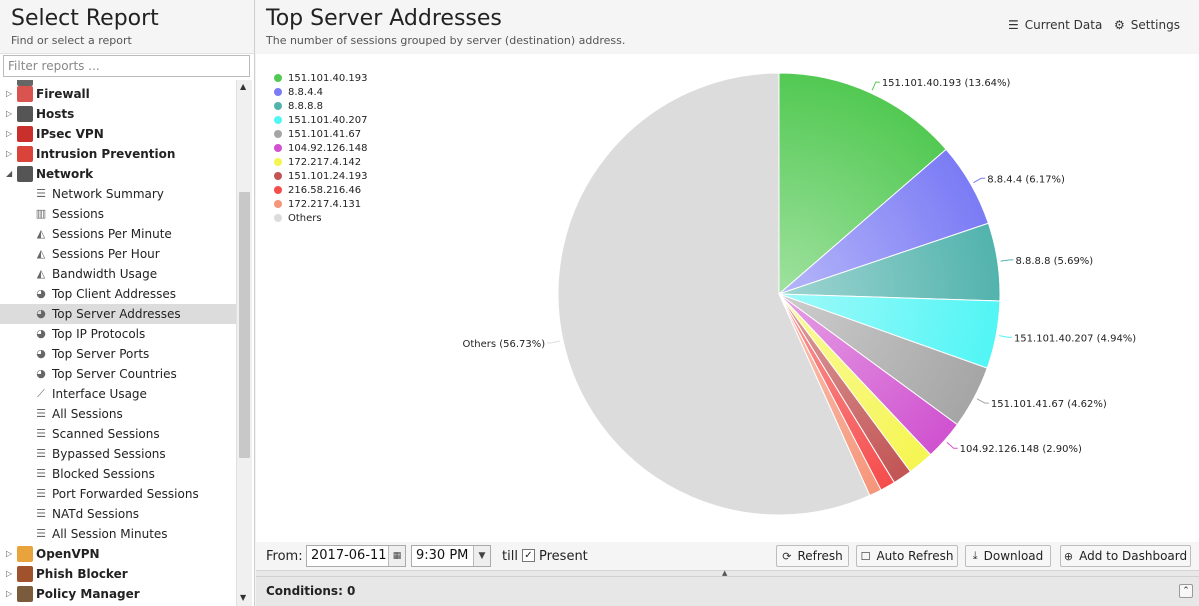  Describe the element at coordinates (9, 173) in the screenshot. I see `chevron-down-icon: ◢` at that location.